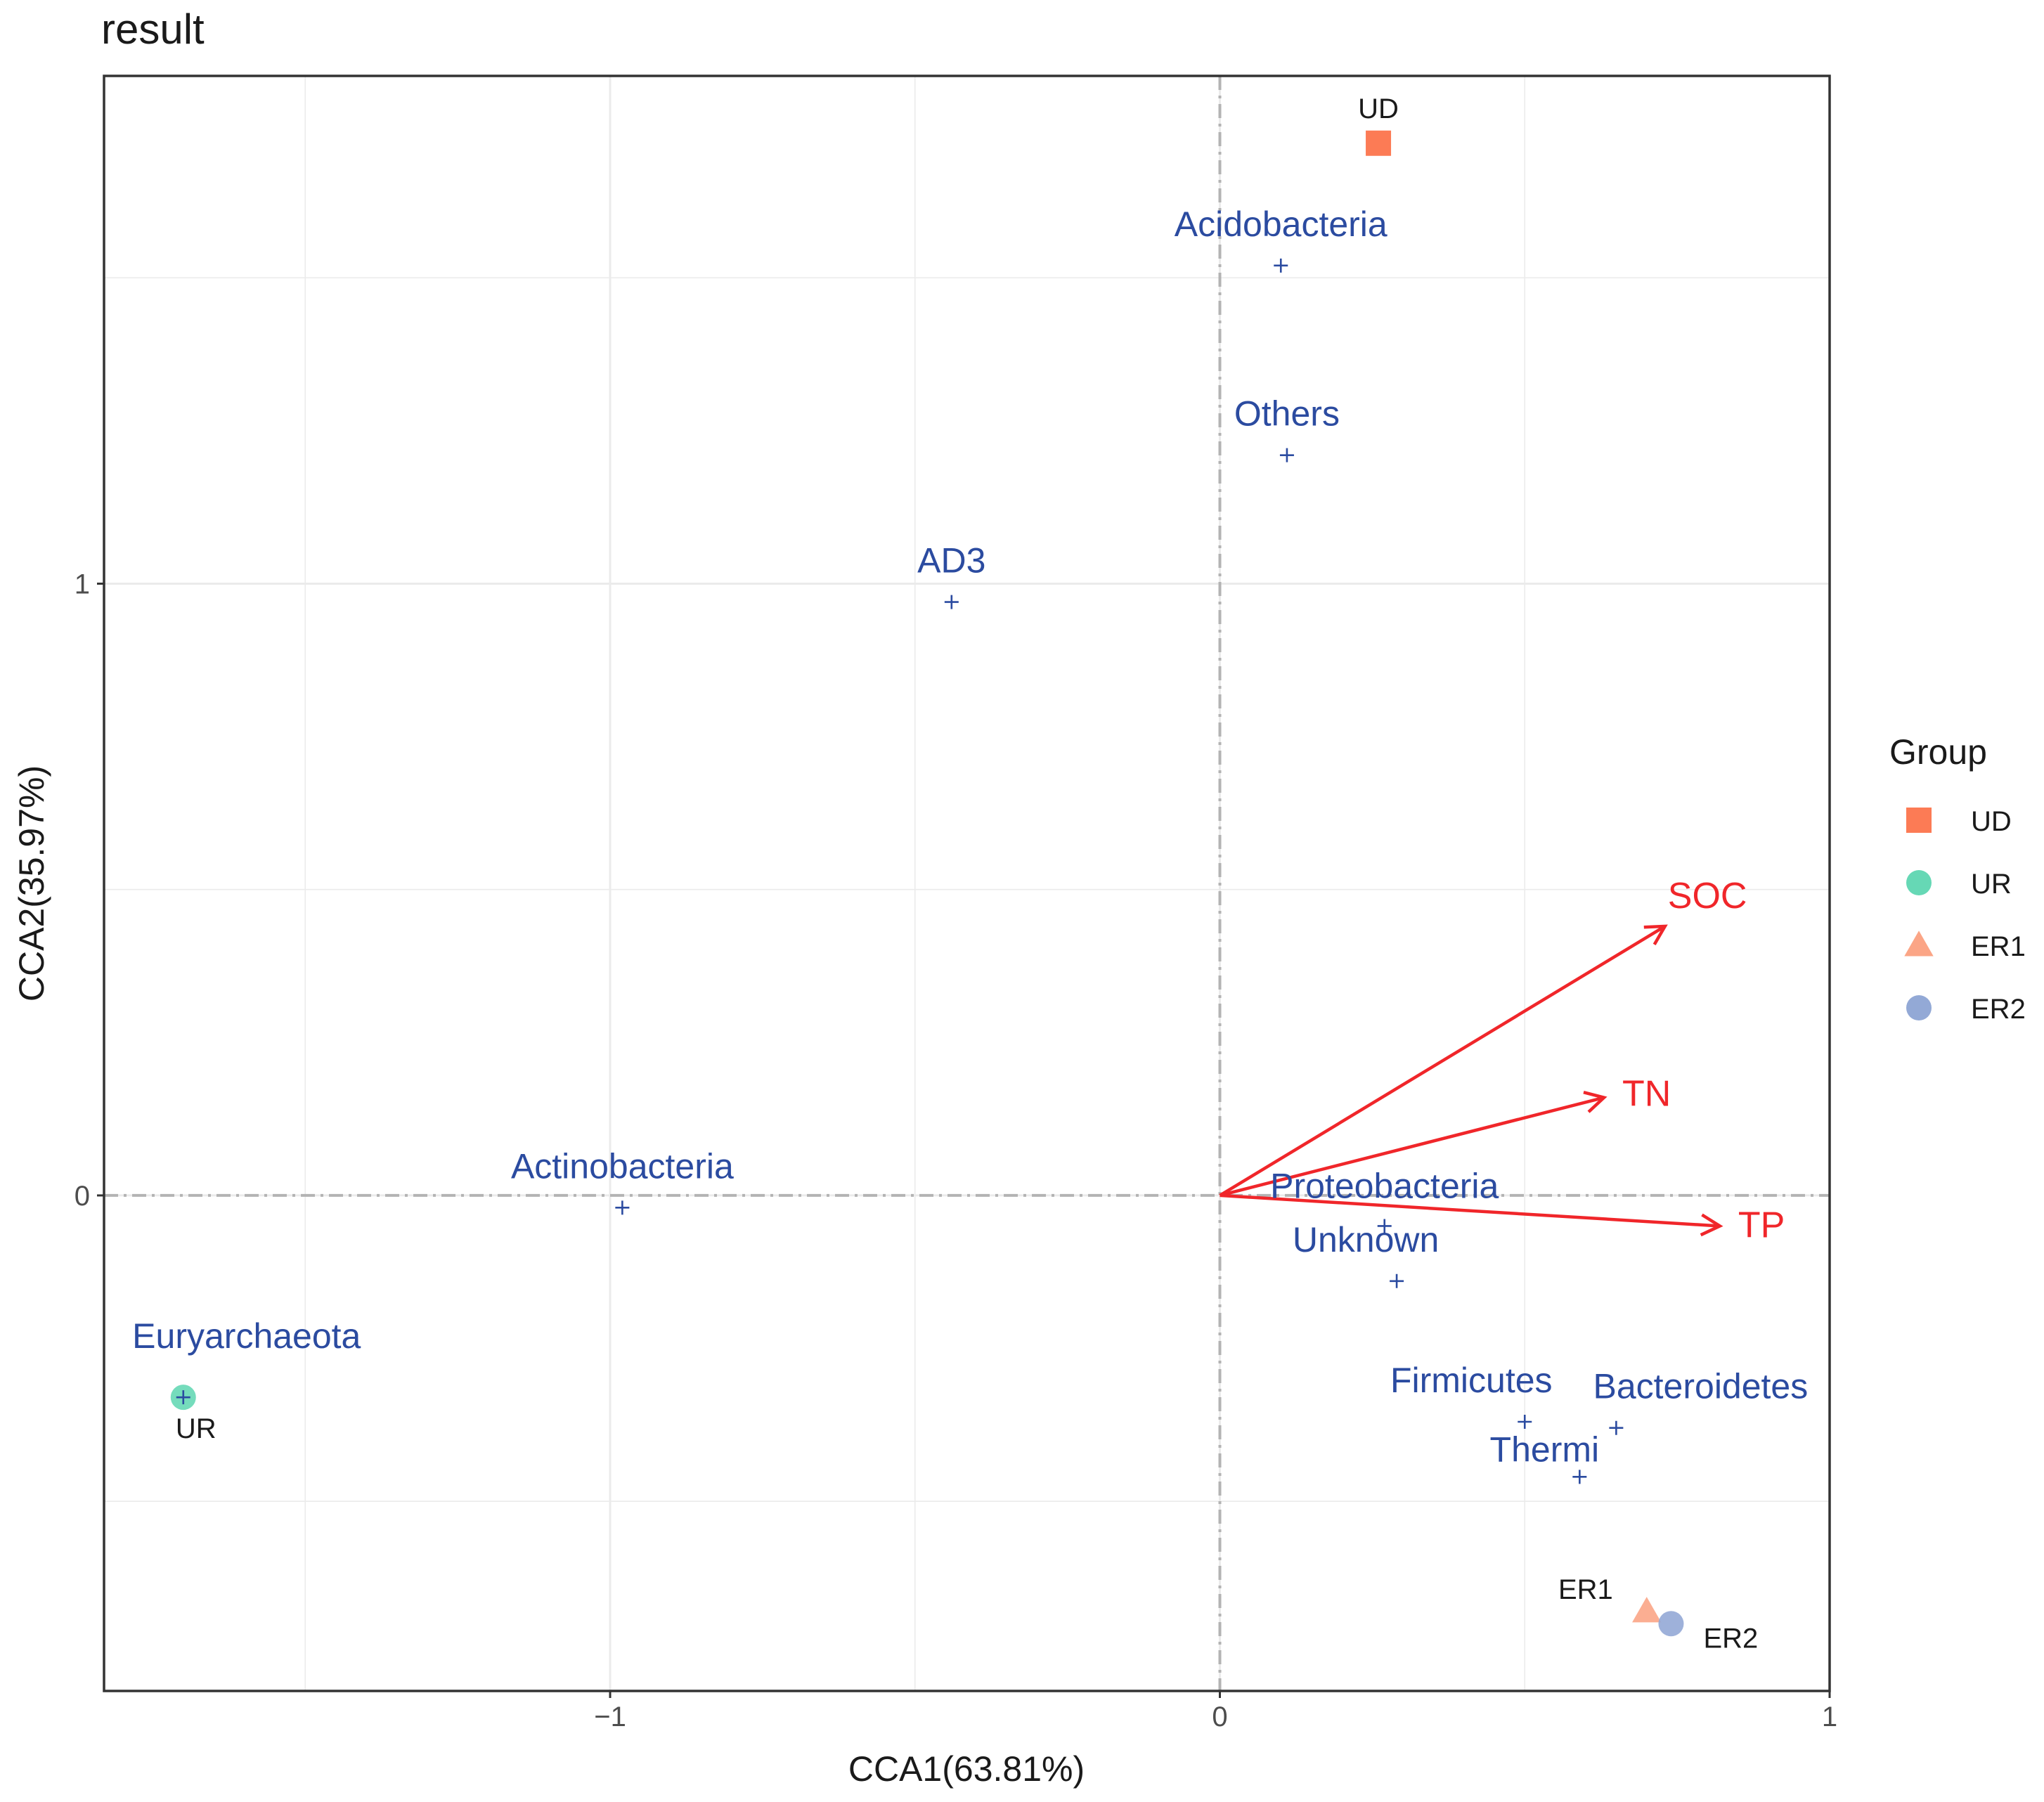 Image resolution: width=2044 pixels, height=1802 pixels. Describe the element at coordinates (246, 1336) in the screenshot. I see `species-label-euryarchaeota: Euryarchaeota` at that location.